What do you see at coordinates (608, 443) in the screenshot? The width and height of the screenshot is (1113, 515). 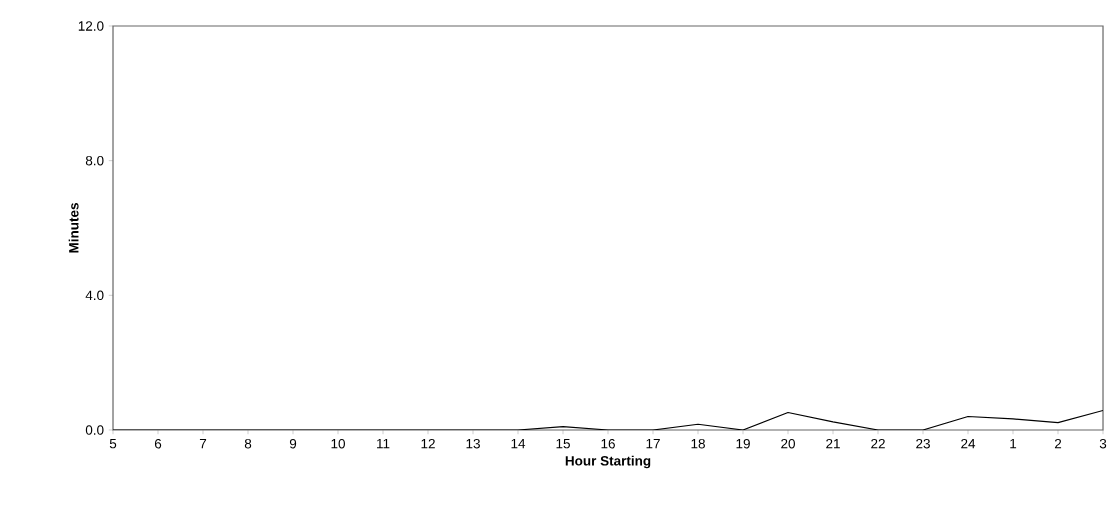 I see `x-tick-label: 16` at bounding box center [608, 443].